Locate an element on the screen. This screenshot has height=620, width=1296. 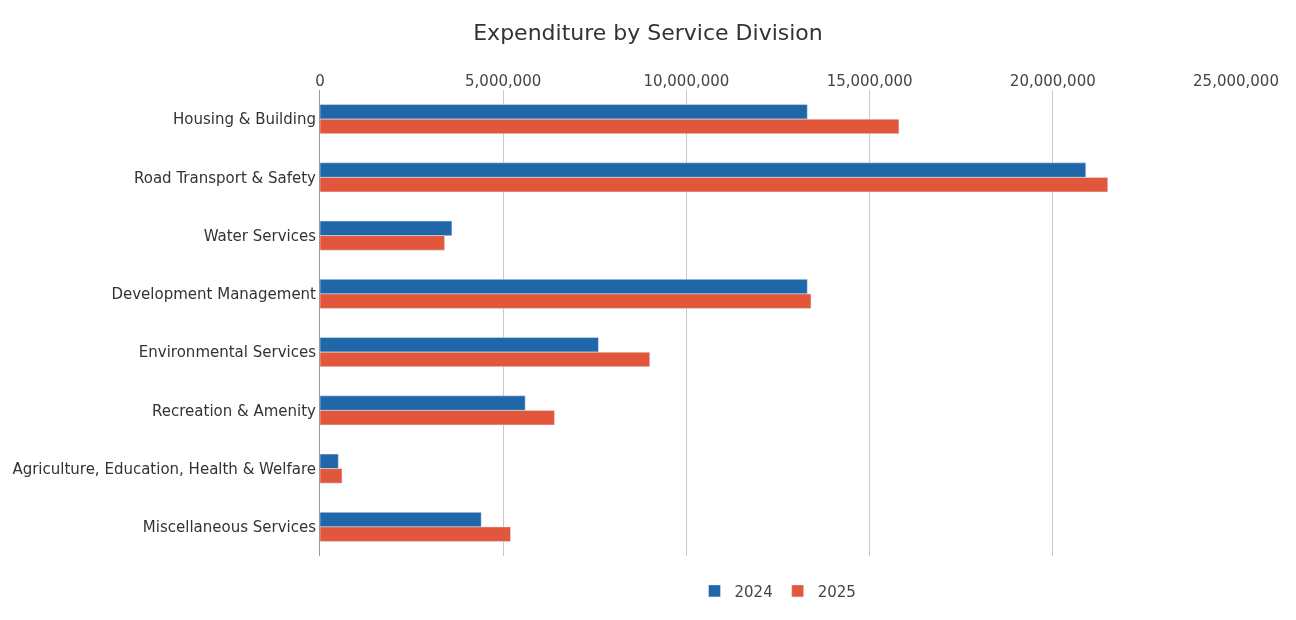
y-tick-label: Recreation & Amenity is located at coordinates (234, 410).